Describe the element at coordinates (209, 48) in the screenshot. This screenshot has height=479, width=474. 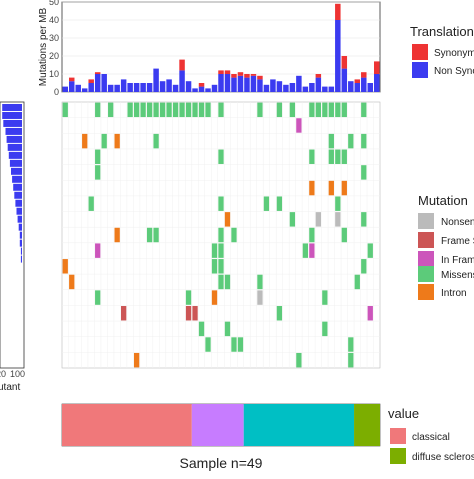
I see `tmb-bar-panel: 0 10 20 30 40 50 Mutations per MB` at that location.